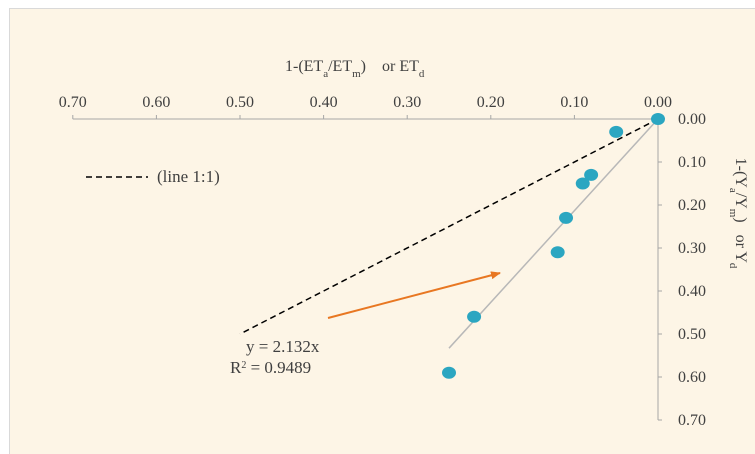  I want to click on y-tick-label: 0.70, so click(692, 420).